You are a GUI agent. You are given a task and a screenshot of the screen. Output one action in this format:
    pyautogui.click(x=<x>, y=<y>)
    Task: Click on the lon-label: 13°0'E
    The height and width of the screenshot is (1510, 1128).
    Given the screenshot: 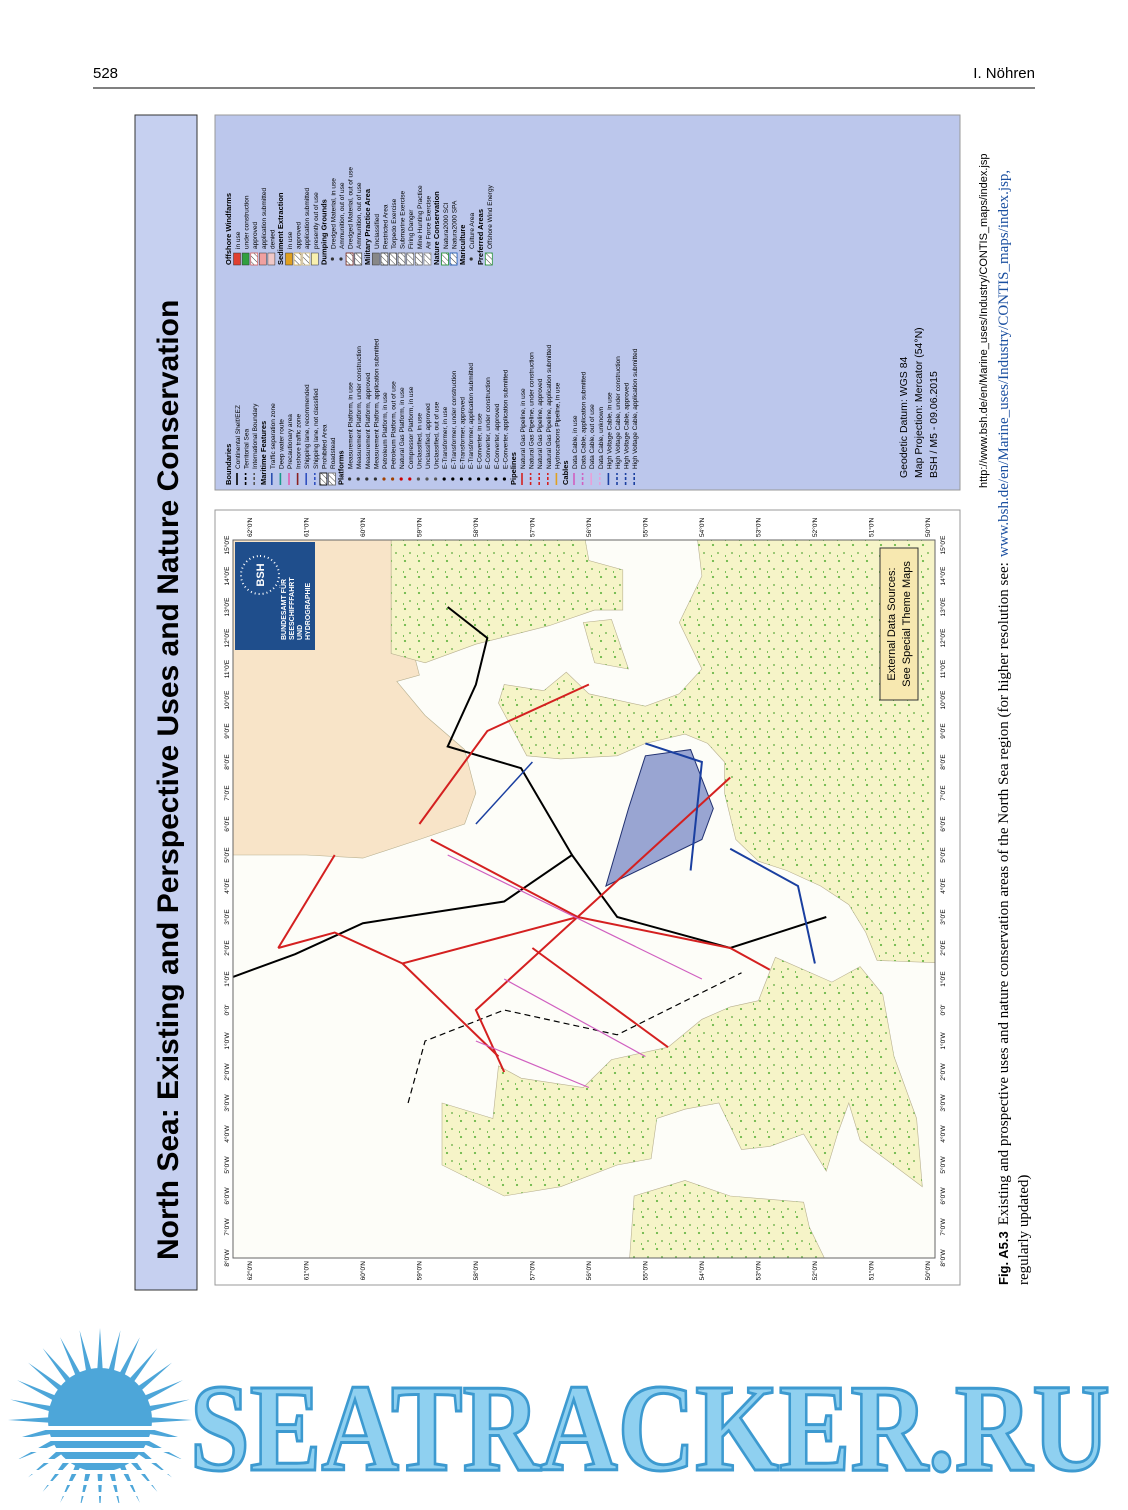 What is the action you would take?
    pyautogui.click(x=227, y=607)
    